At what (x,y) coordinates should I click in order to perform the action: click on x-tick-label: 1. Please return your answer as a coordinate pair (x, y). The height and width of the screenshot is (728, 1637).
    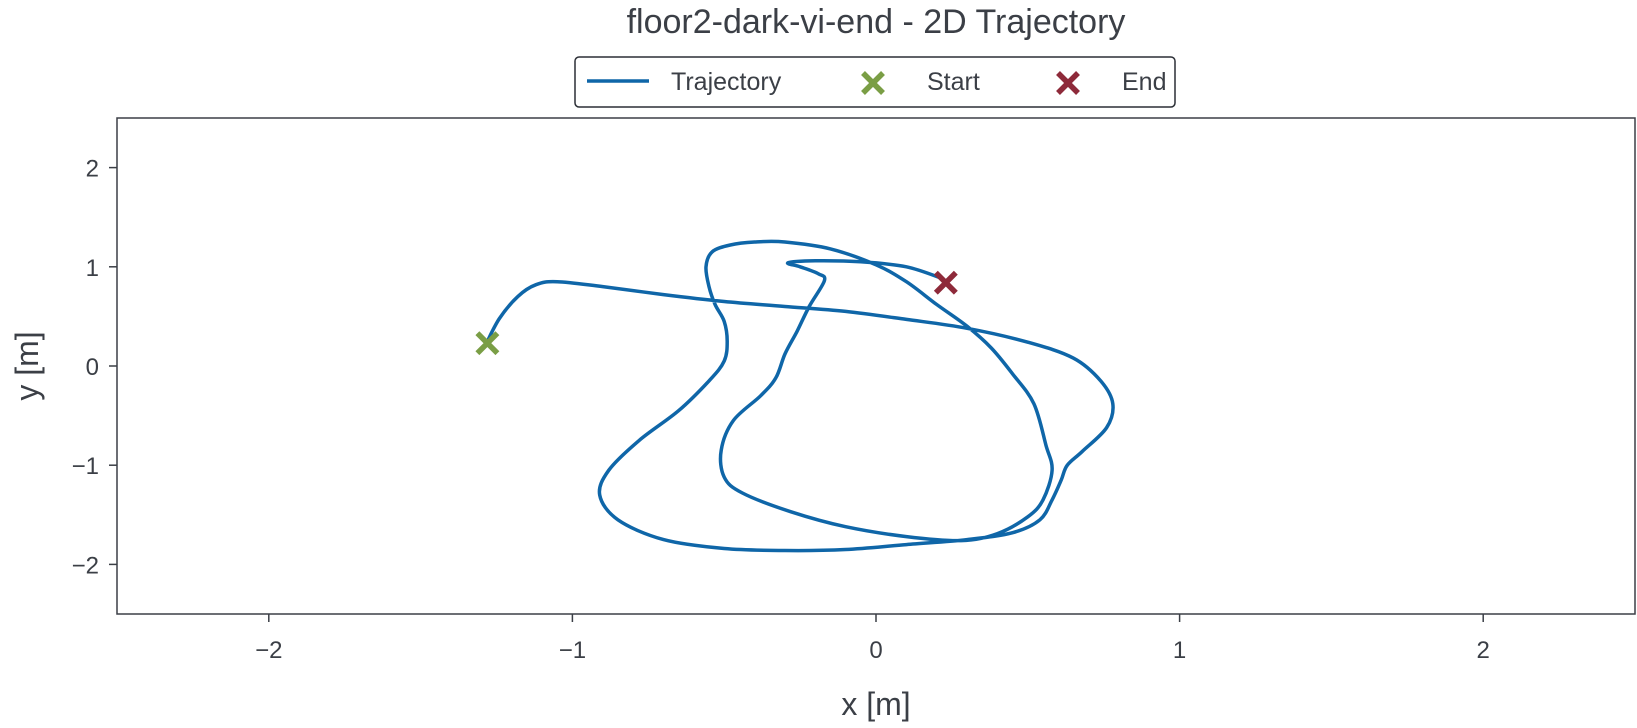
    Looking at the image, I should click on (1179, 650).